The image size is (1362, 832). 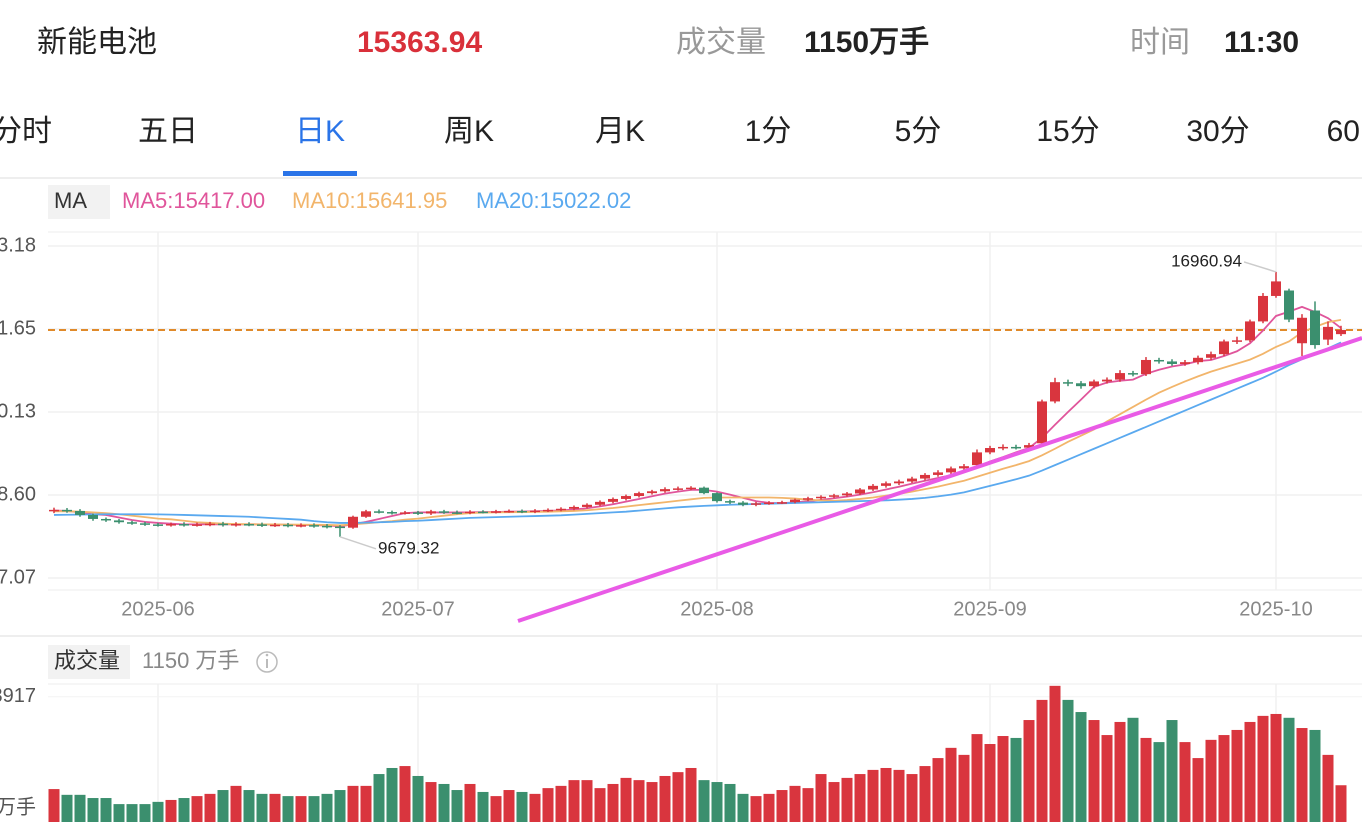 What do you see at coordinates (866, 42) in the screenshot?
I see `volume-value: 1150万手` at bounding box center [866, 42].